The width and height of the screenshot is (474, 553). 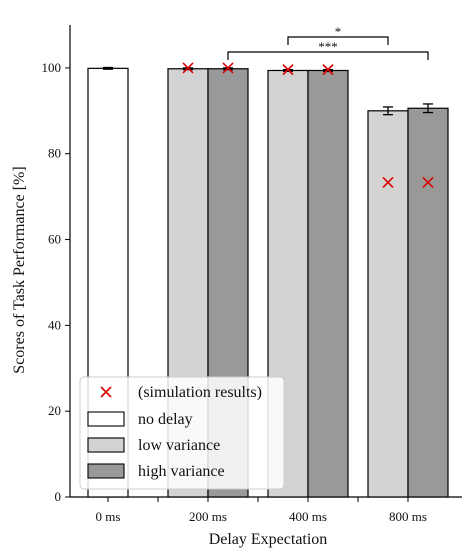 I want to click on legend-label: (simulation results), so click(x=200, y=392).